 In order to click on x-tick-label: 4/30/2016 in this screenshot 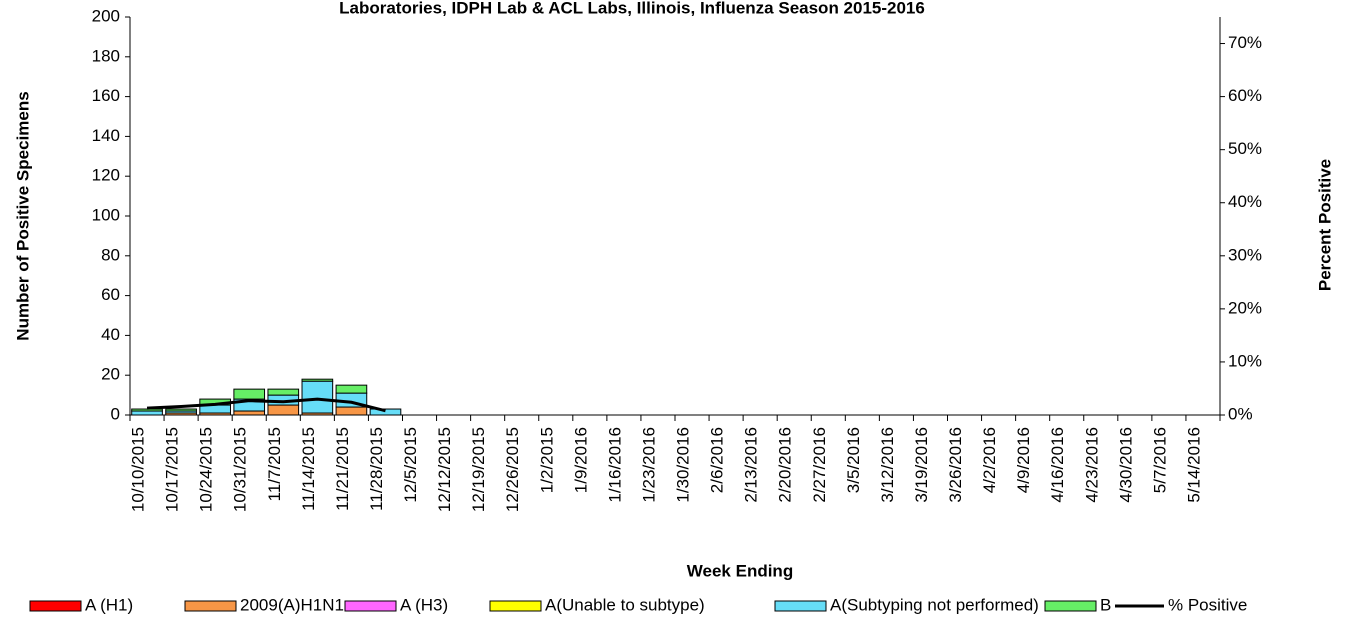, I will do `click(1125, 465)`.